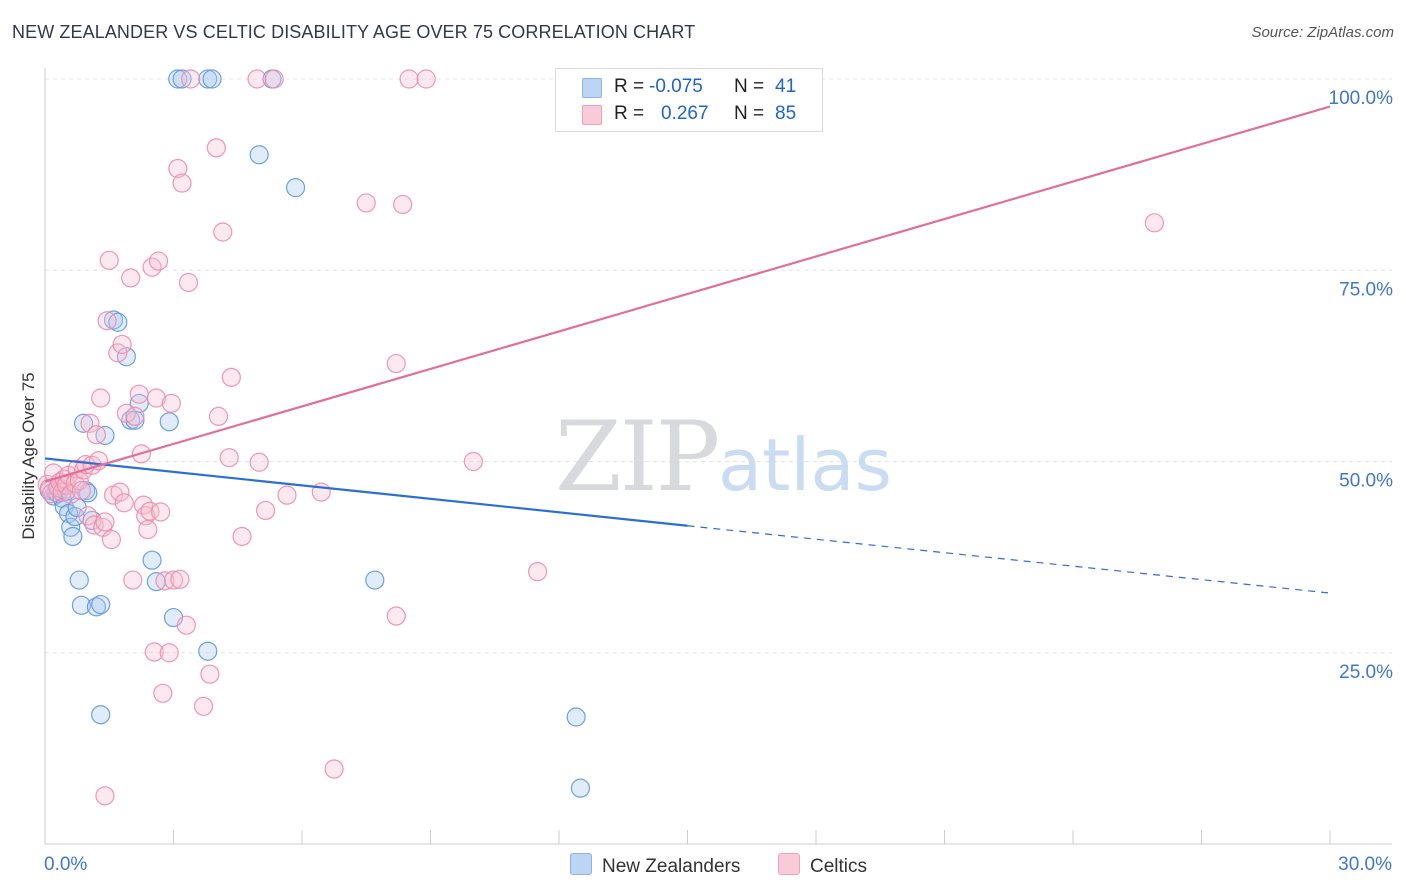 Image resolution: width=1406 pixels, height=892 pixels. I want to click on y-tick-label: 25.0%, so click(1366, 672).